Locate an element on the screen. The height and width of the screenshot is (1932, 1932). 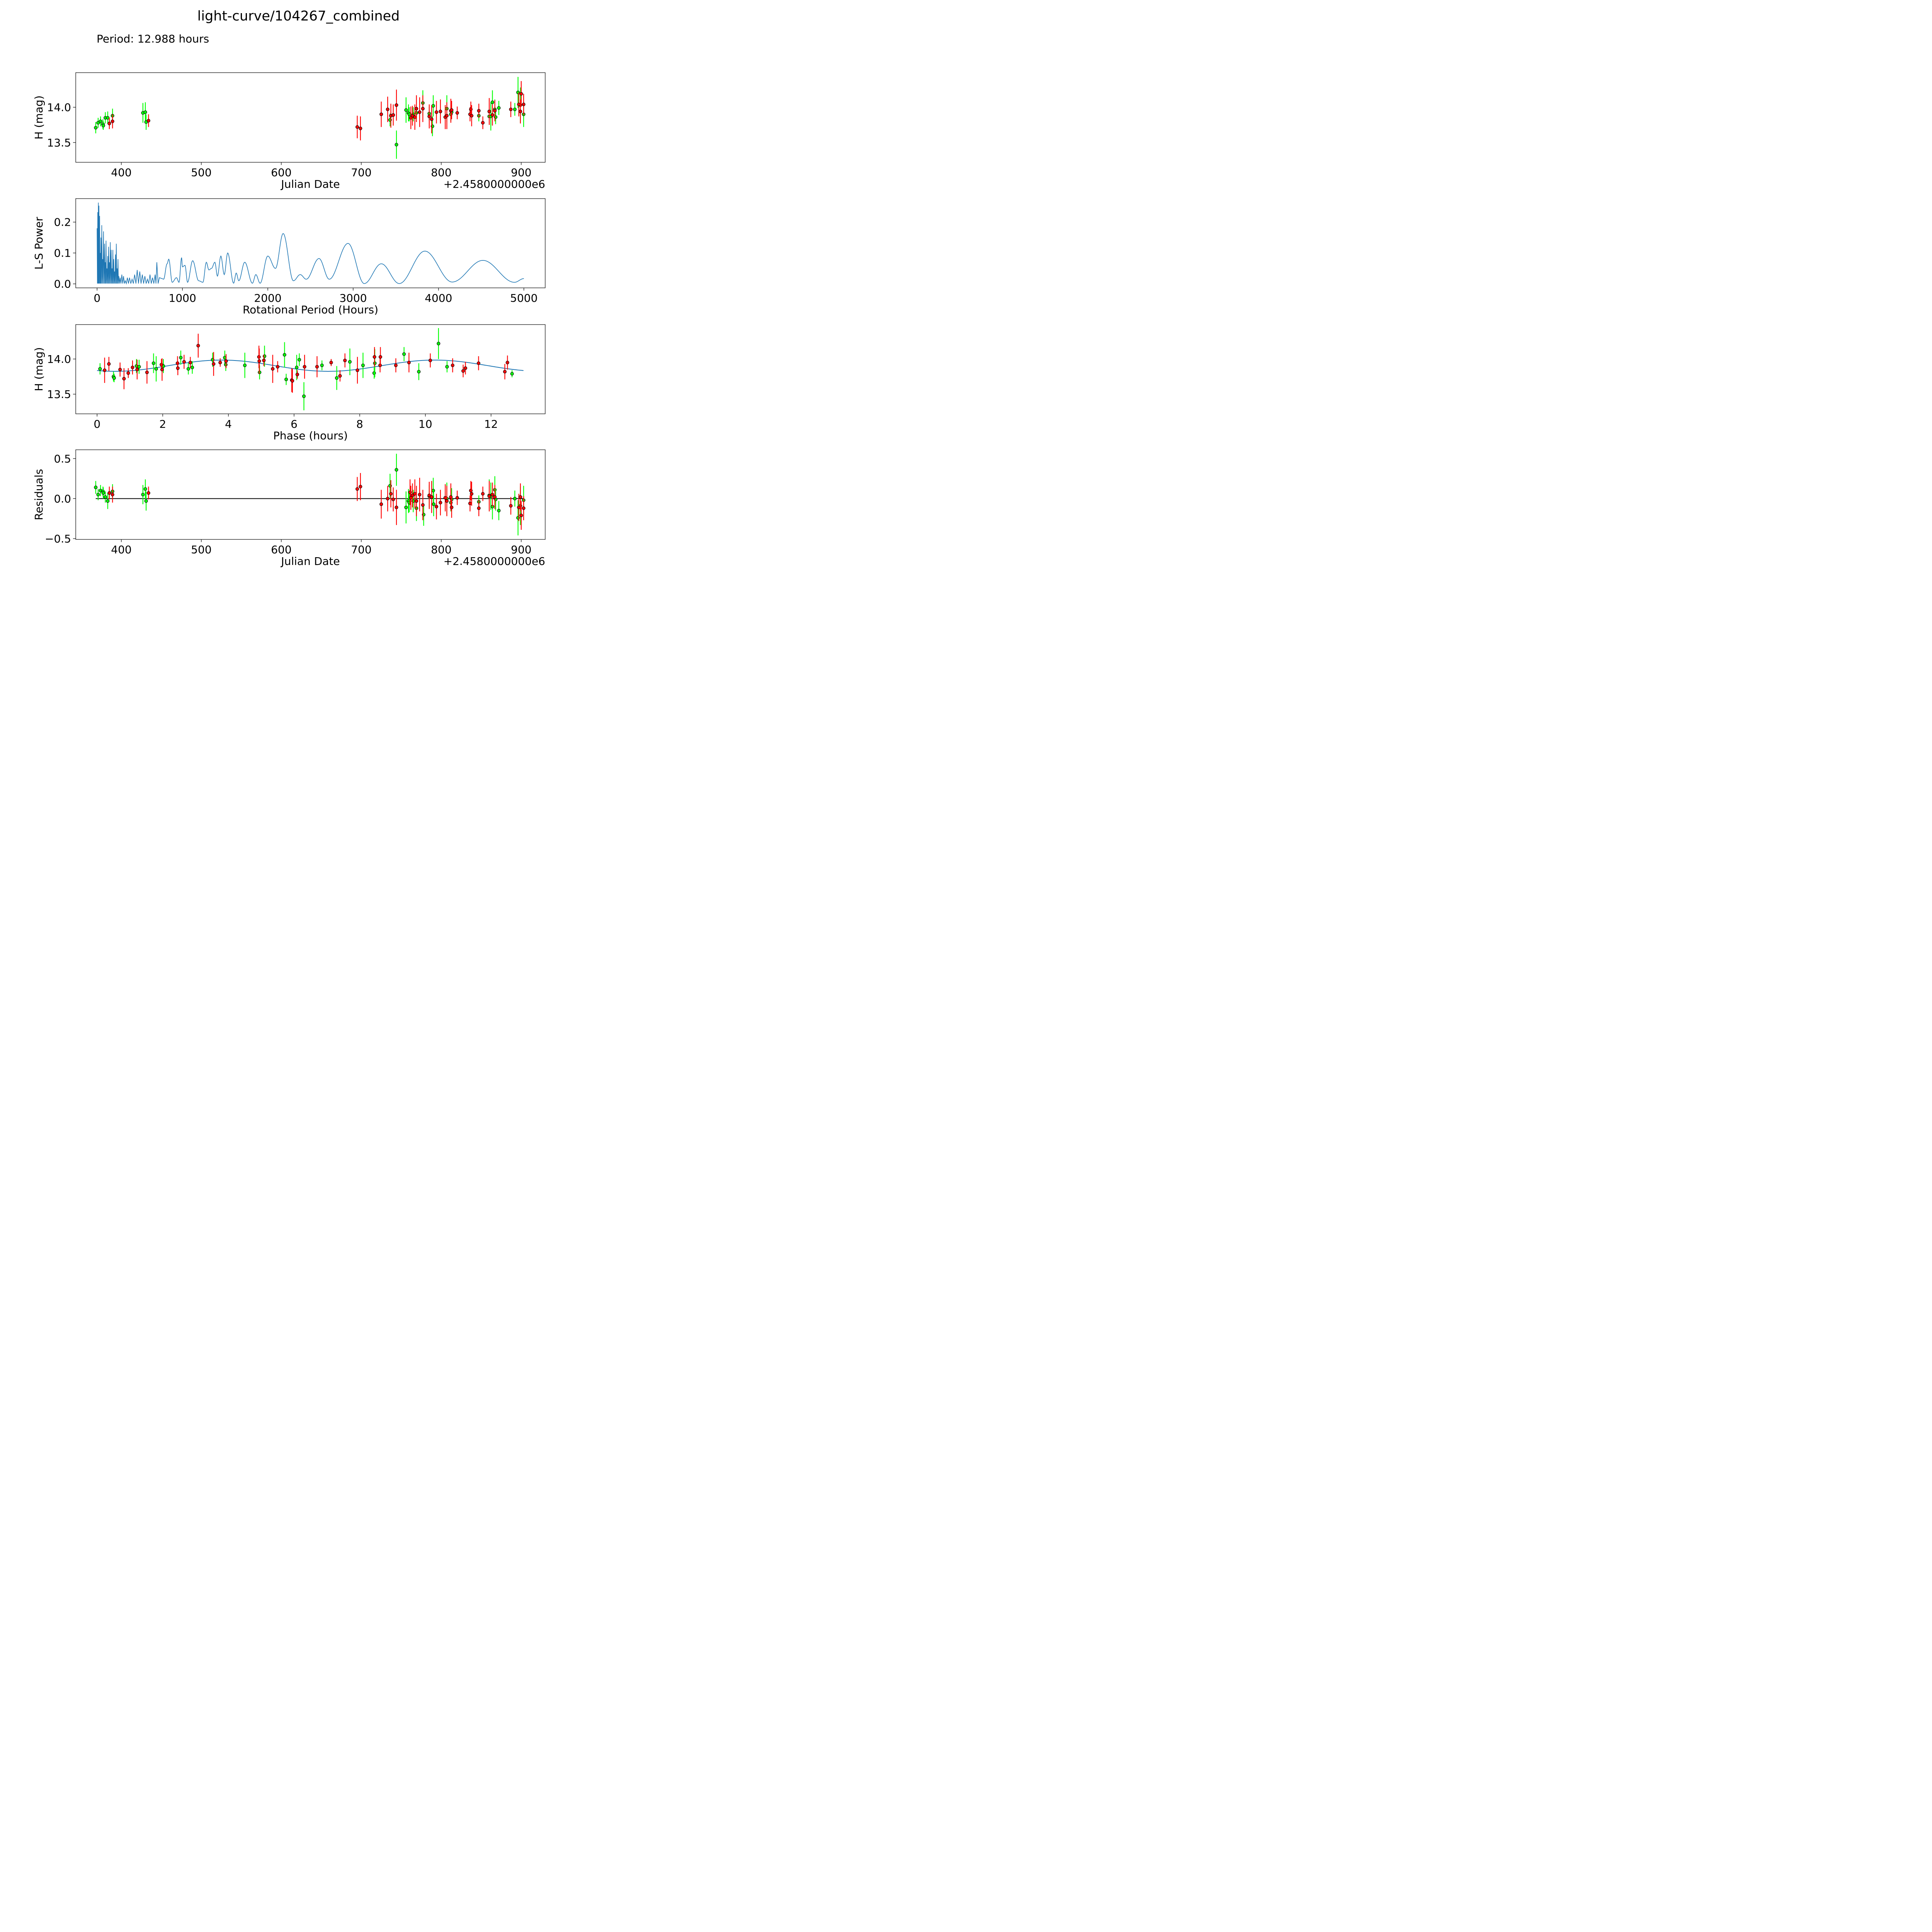
residuals-frame is located at coordinates (310, 495).